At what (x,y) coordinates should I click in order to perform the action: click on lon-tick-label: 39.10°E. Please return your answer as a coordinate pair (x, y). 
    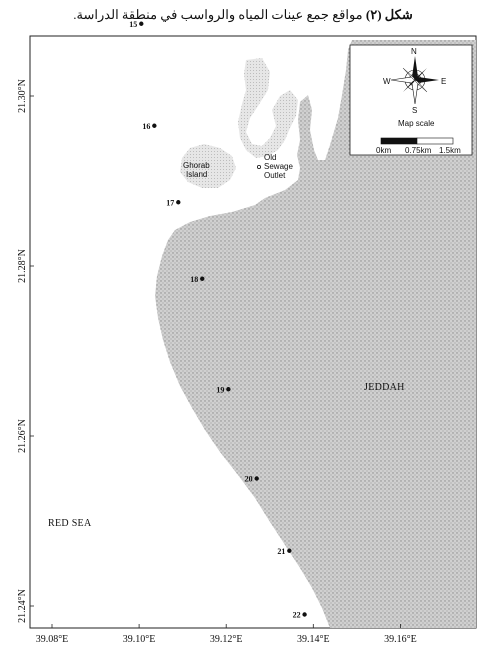
    Looking at the image, I should click on (139, 639).